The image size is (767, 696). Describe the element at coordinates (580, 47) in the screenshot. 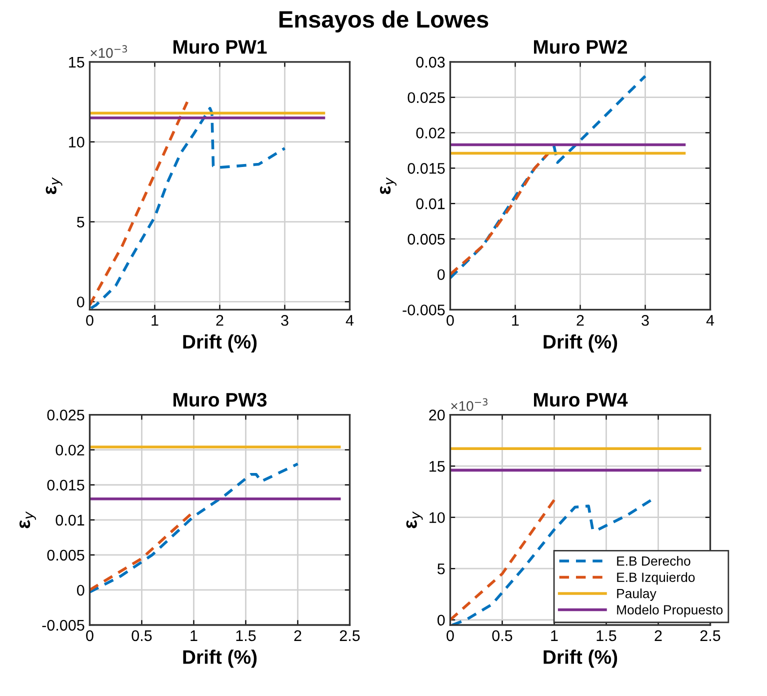

I see `chart-title: Muro PW2` at that location.